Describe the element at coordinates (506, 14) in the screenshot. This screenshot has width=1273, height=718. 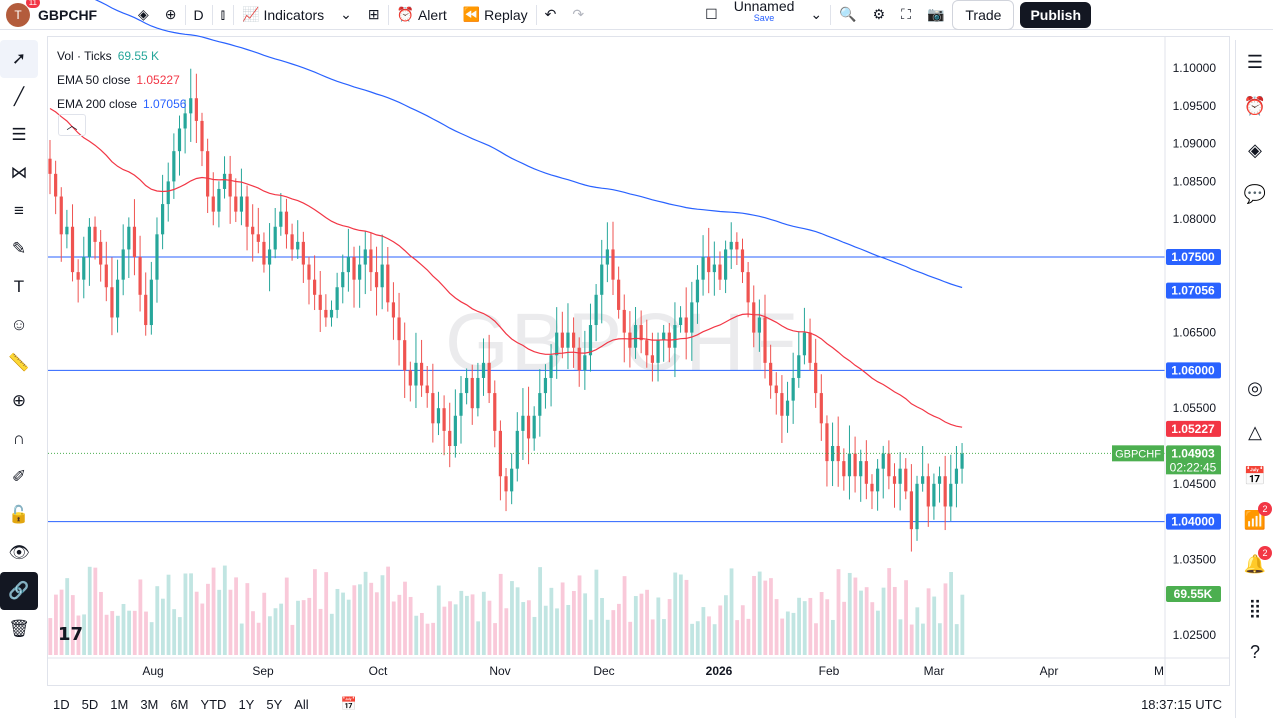
I see `replay-label: Replay` at that location.